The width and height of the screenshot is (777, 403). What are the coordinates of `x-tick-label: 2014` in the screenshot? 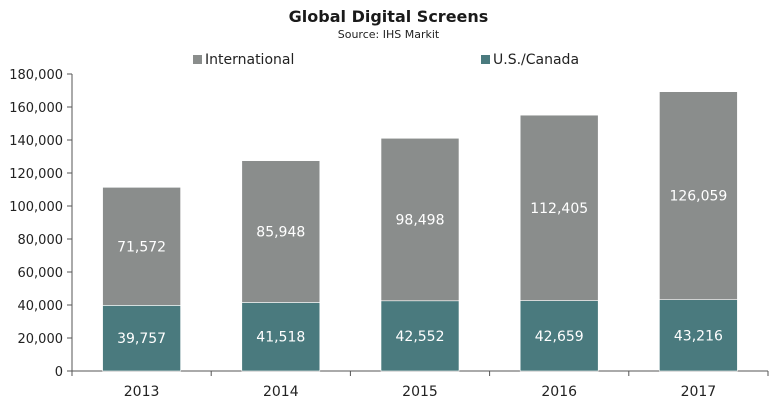 It's located at (281, 392).